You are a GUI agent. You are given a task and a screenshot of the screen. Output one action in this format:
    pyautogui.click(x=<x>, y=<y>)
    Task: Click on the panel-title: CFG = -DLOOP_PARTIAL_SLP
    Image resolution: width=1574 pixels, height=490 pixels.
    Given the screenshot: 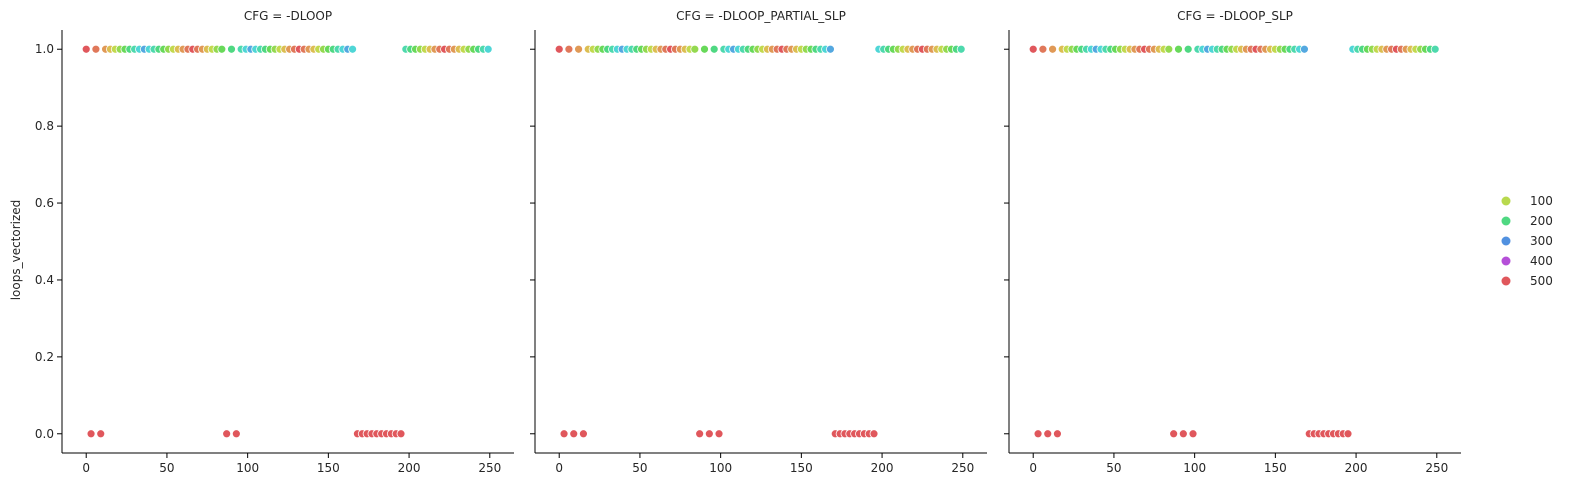 What is the action you would take?
    pyautogui.click(x=761, y=16)
    